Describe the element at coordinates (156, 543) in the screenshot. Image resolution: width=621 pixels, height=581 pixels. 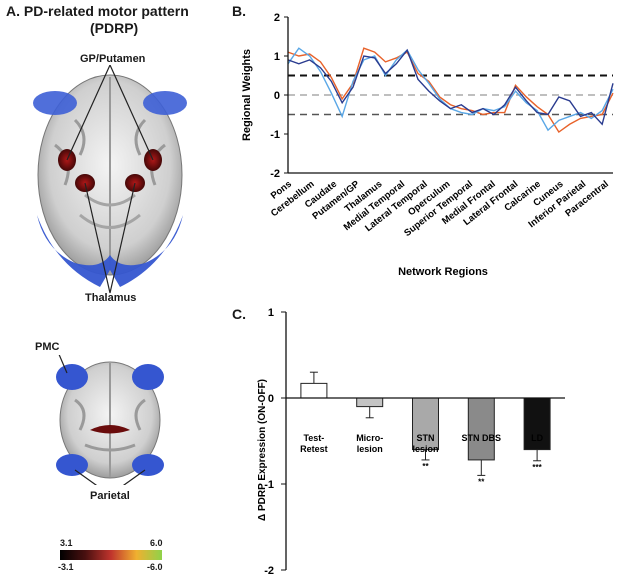
I see `colorbar-pos-max: 6.0` at that location.